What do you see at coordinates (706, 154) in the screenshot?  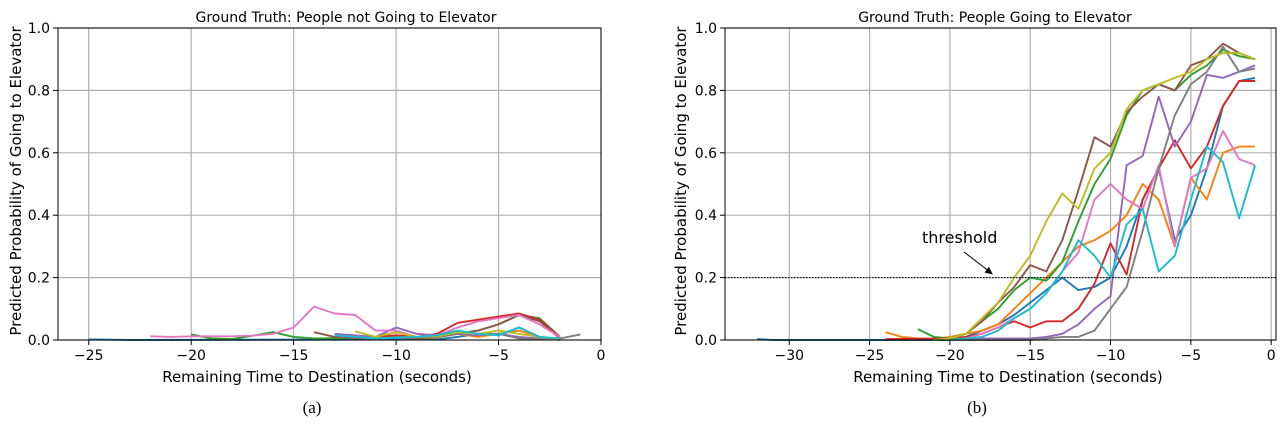 I see `chart-b-y-tick-label: 0.6` at bounding box center [706, 154].